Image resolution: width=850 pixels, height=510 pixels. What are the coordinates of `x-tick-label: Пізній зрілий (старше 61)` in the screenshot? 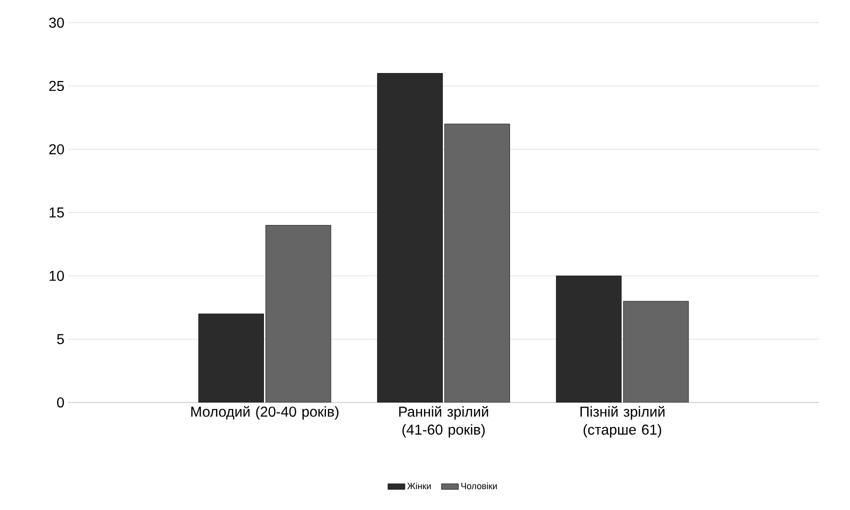 It's located at (622, 422).